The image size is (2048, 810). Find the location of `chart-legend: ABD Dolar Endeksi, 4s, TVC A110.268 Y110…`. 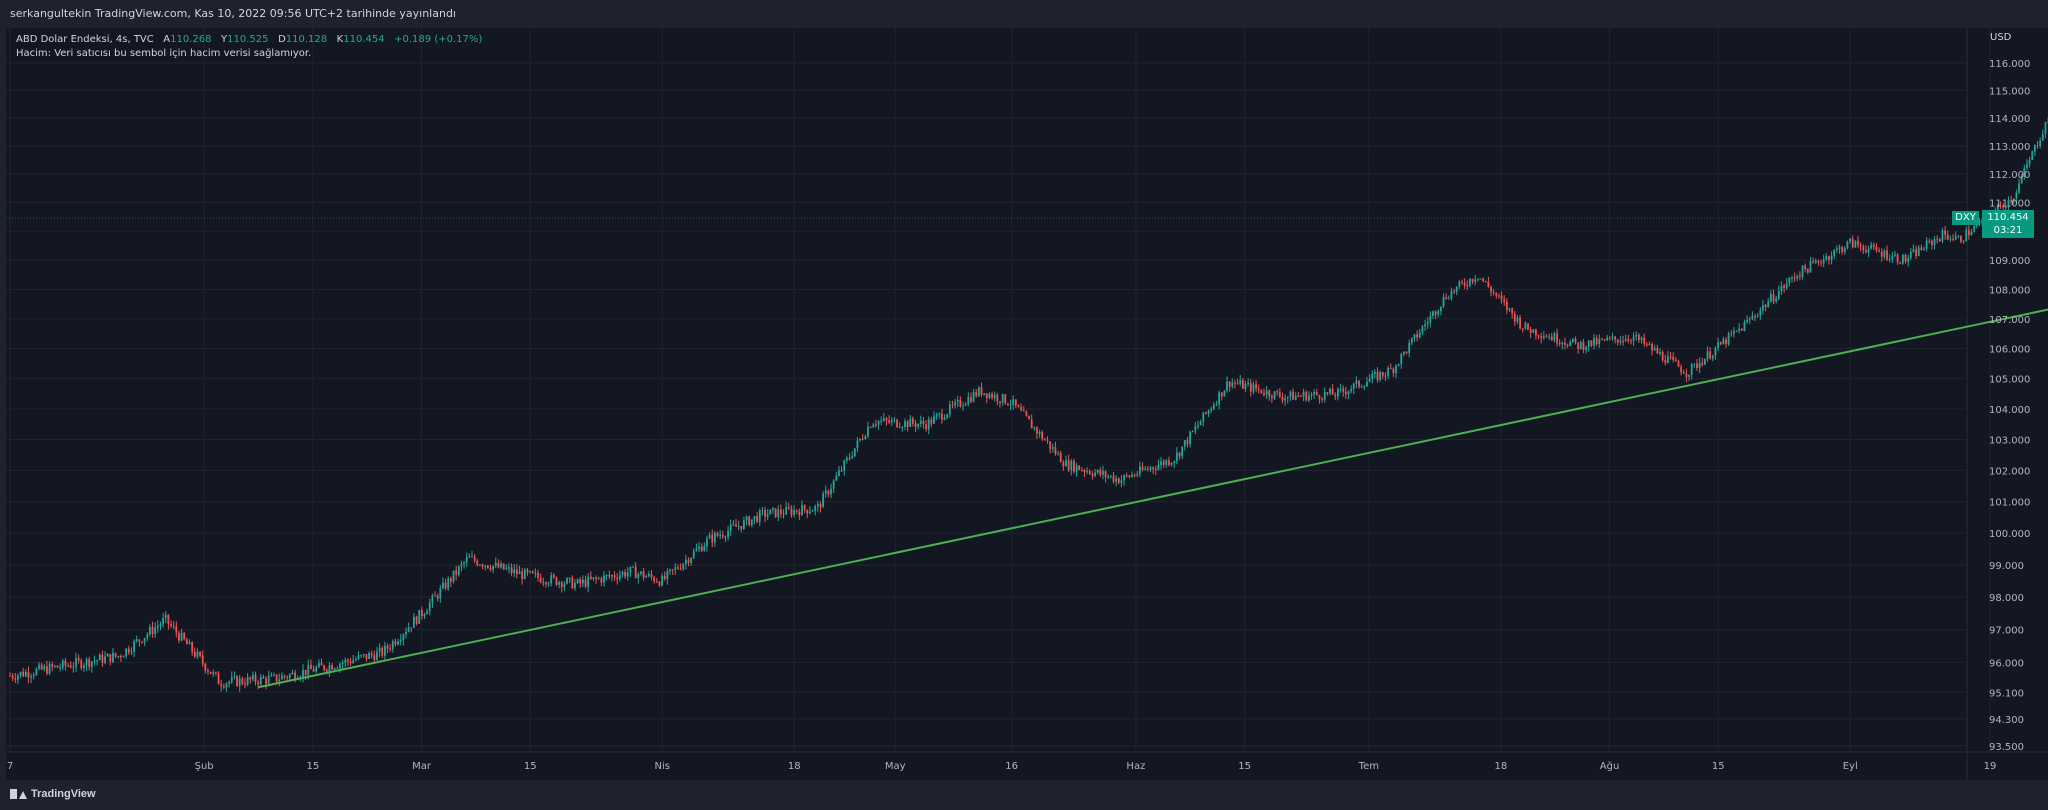

chart-legend: ABD Dolar Endeksi, 4s, TVC A110.268 Y110… is located at coordinates (249, 47).